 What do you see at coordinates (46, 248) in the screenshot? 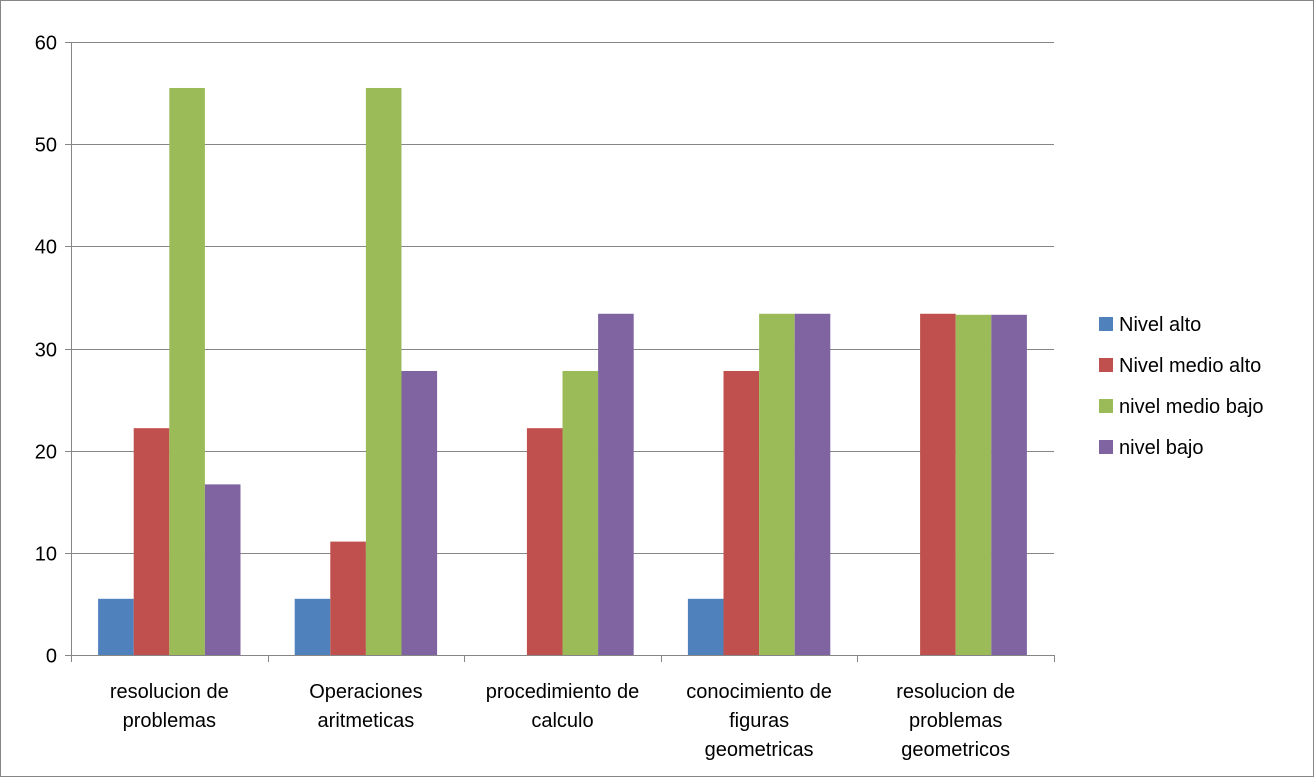
I see `y-tick-label: 40` at bounding box center [46, 248].